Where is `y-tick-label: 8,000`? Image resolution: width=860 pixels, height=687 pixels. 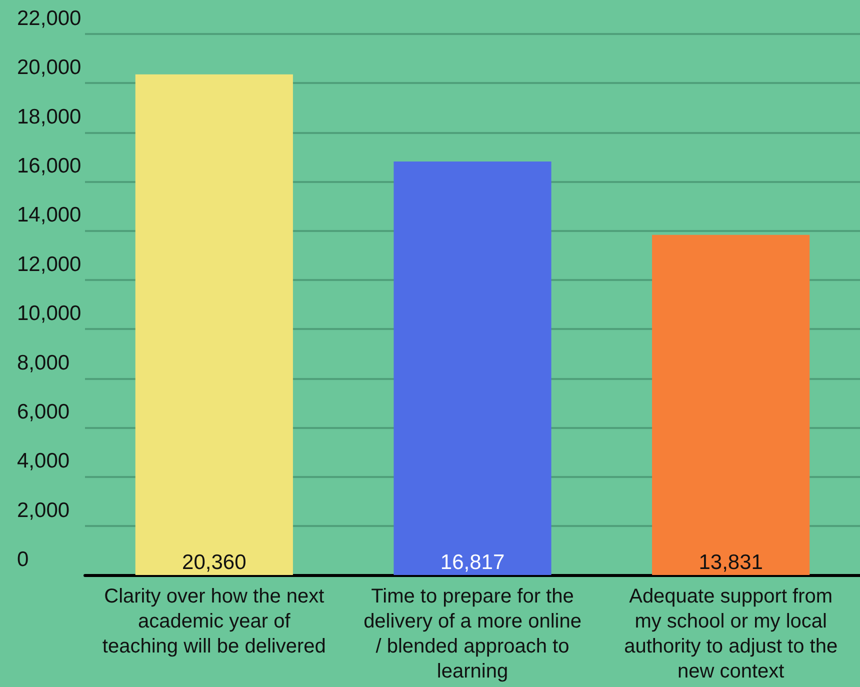
y-tick-label: 8,000 is located at coordinates (43, 362).